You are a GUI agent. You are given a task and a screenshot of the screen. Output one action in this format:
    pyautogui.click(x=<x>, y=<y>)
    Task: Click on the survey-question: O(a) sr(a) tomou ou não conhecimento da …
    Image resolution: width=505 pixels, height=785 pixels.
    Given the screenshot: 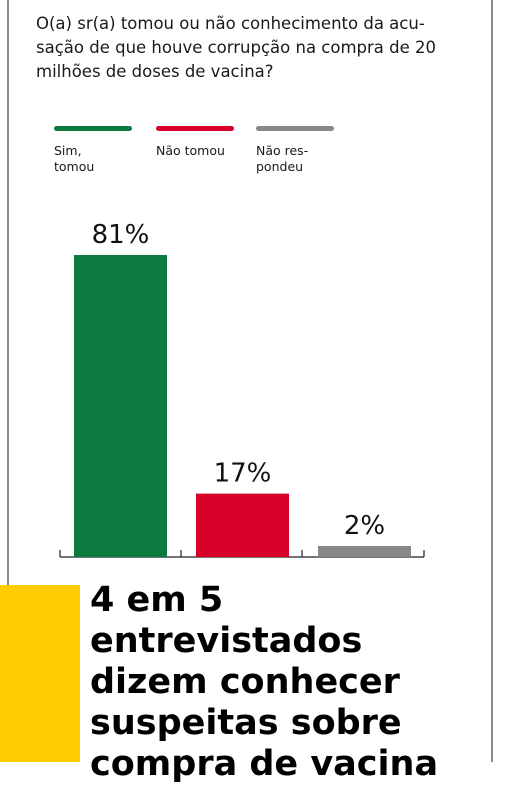 What is the action you would take?
    pyautogui.click(x=236, y=47)
    